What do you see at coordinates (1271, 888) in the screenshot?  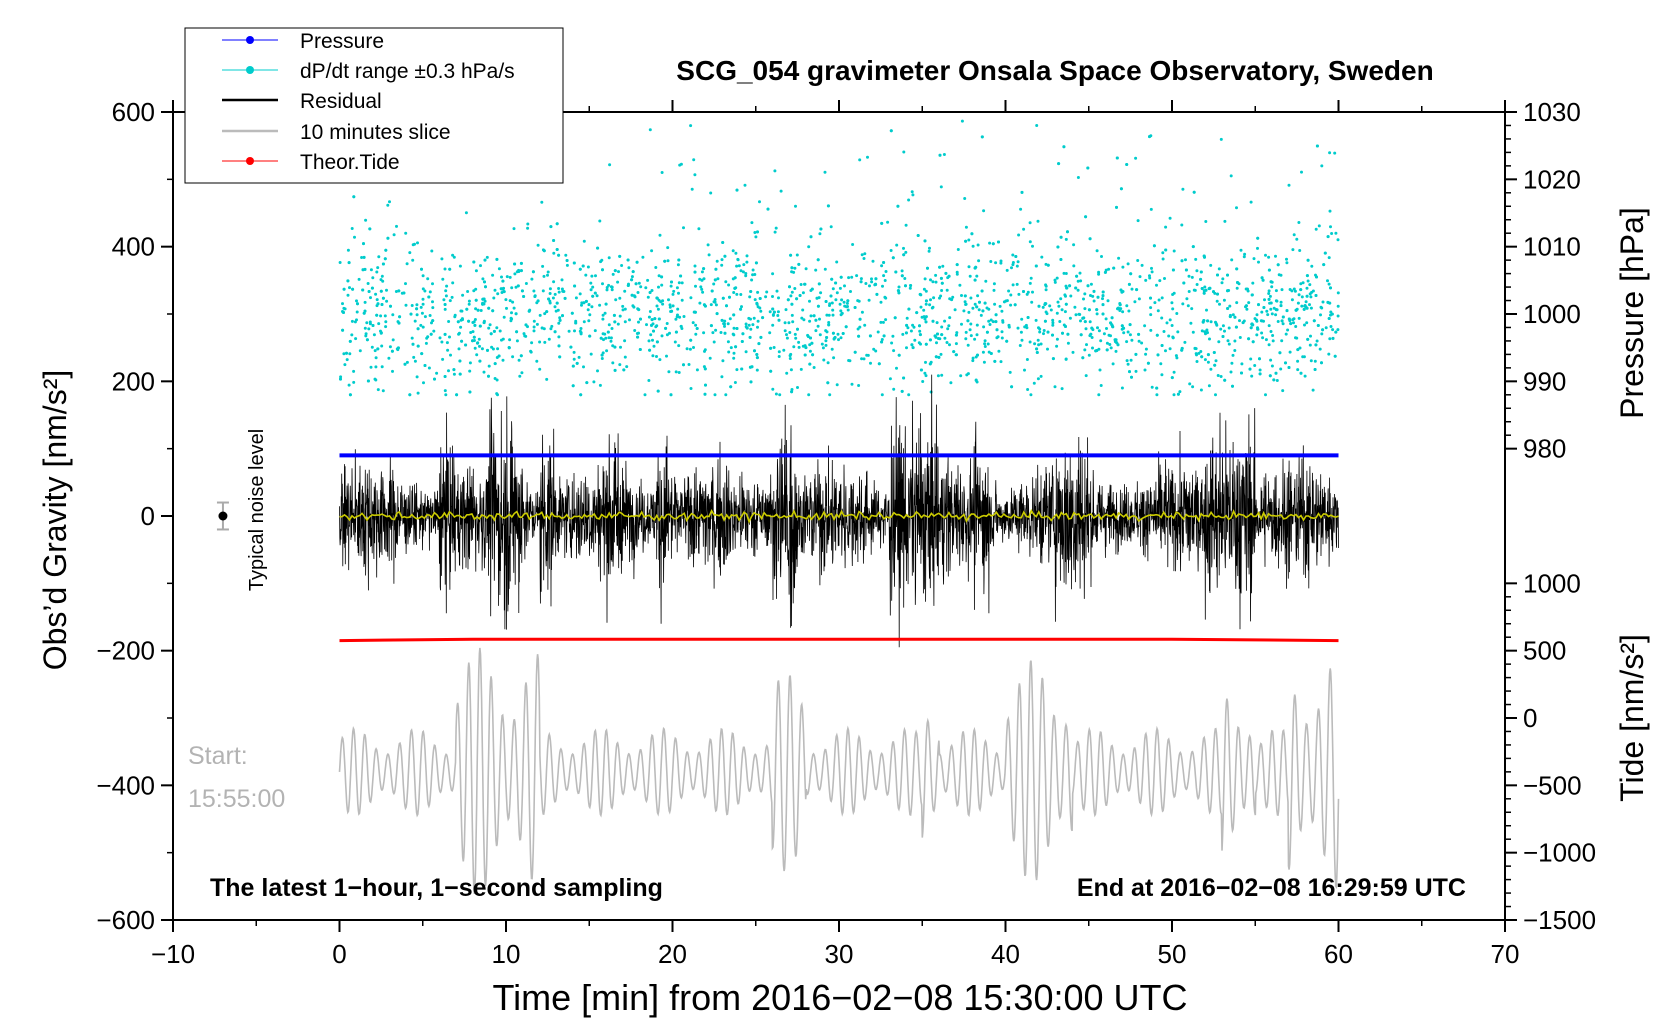 I see `end-time-note: End at 2016−02−08 16:29:59 UTC` at bounding box center [1271, 888].